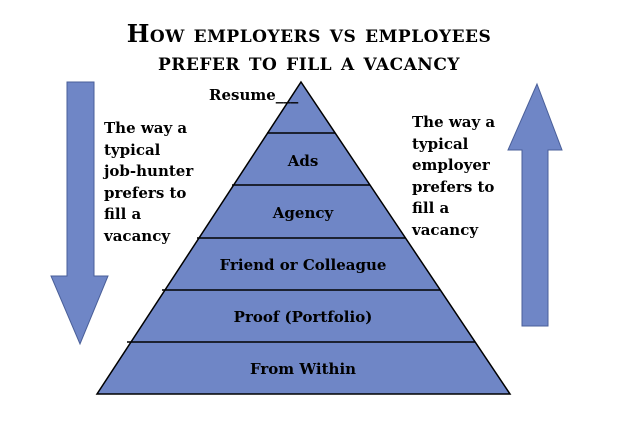 Image resolution: width=618 pixels, height=444 pixels. Describe the element at coordinates (254, 95) in the screenshot. I see `tier-label-resume: Resume___` at that location.